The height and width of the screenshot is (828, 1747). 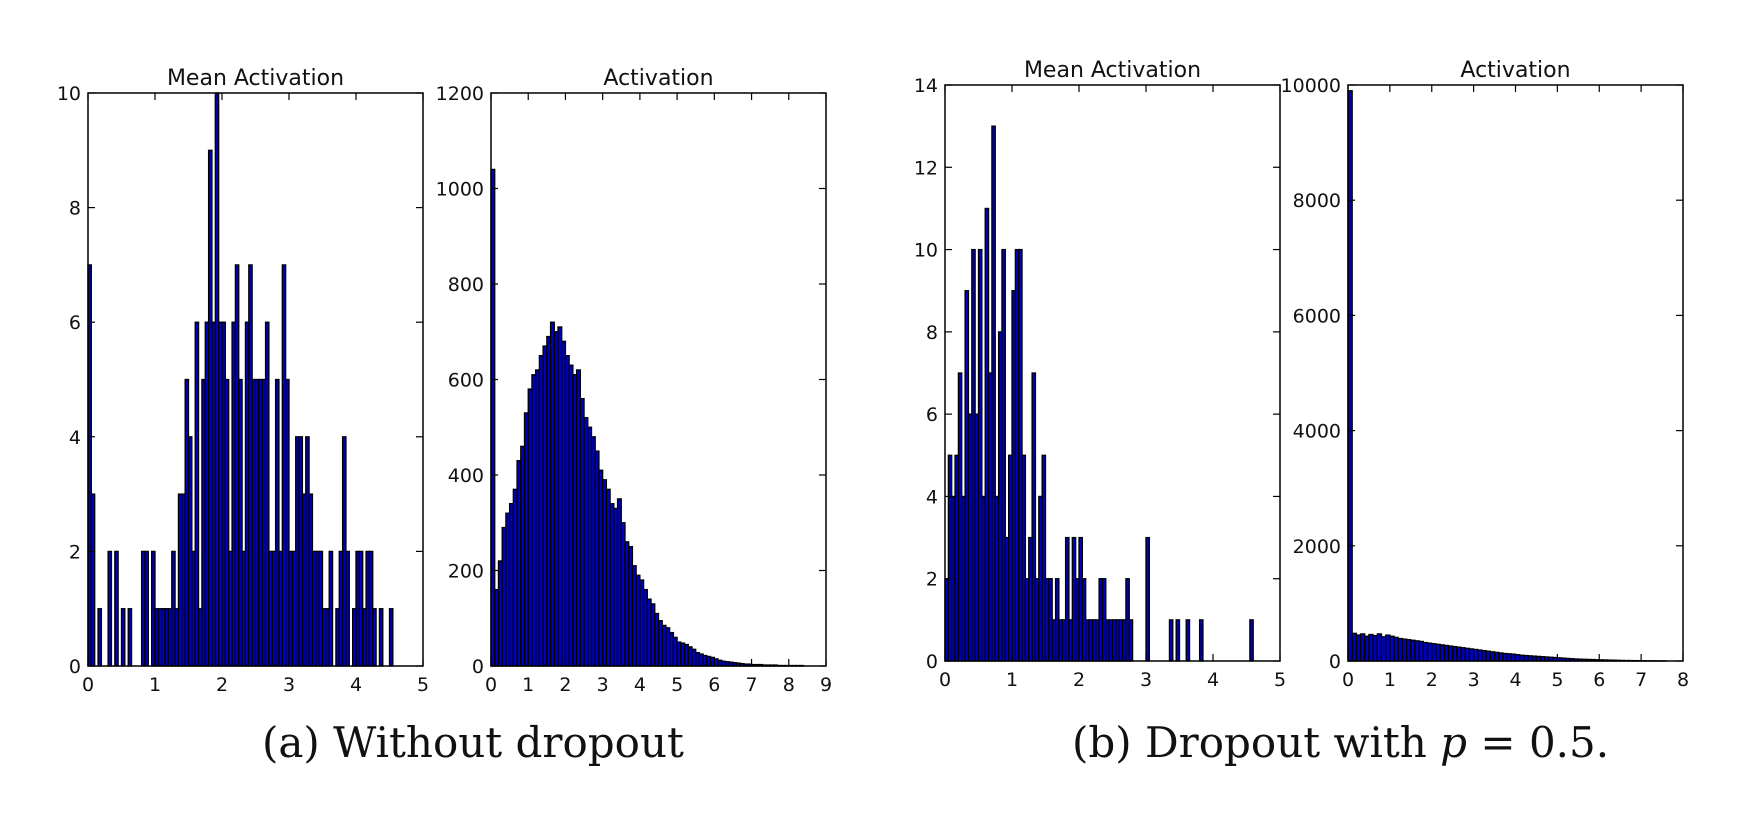 I want to click on caption-b: (b) Dropout with p = 0.5., so click(x=1340, y=742).